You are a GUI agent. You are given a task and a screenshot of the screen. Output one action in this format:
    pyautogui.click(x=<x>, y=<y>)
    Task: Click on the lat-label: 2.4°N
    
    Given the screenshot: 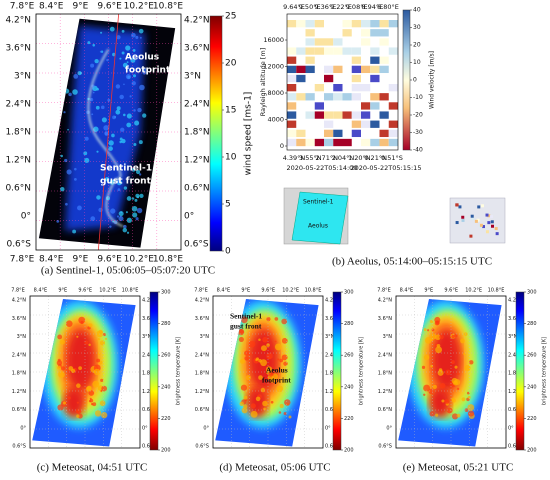 What is the action you would take?
    pyautogui.click(x=332, y=355)
    